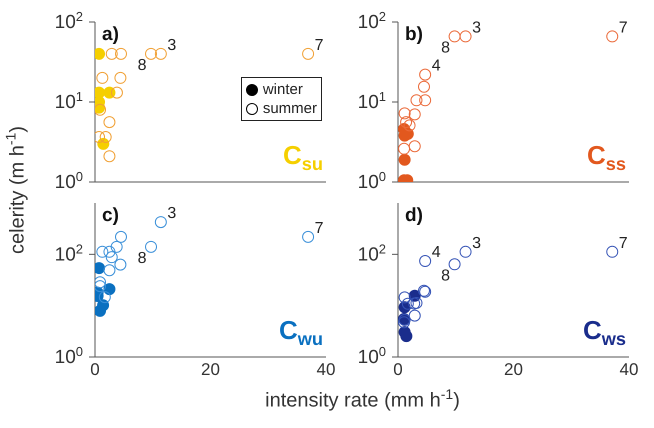 The width and height of the screenshot is (654, 428). Describe the element at coordinates (414, 216) in the screenshot. I see `chart-title: d)` at that location.